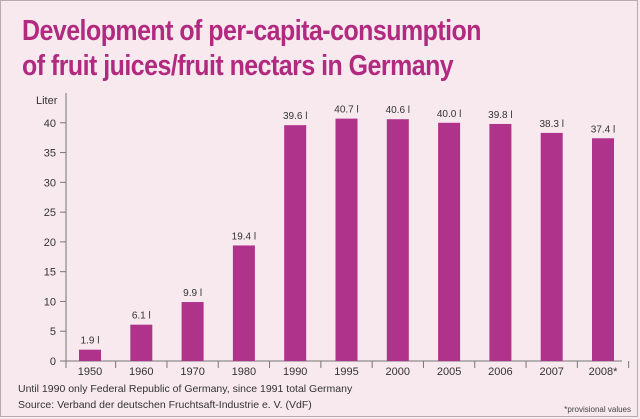 This screenshot has width=640, height=419. Describe the element at coordinates (251, 31) in the screenshot. I see `chart-title-line-1: Development of per-capita-consumption` at that location.